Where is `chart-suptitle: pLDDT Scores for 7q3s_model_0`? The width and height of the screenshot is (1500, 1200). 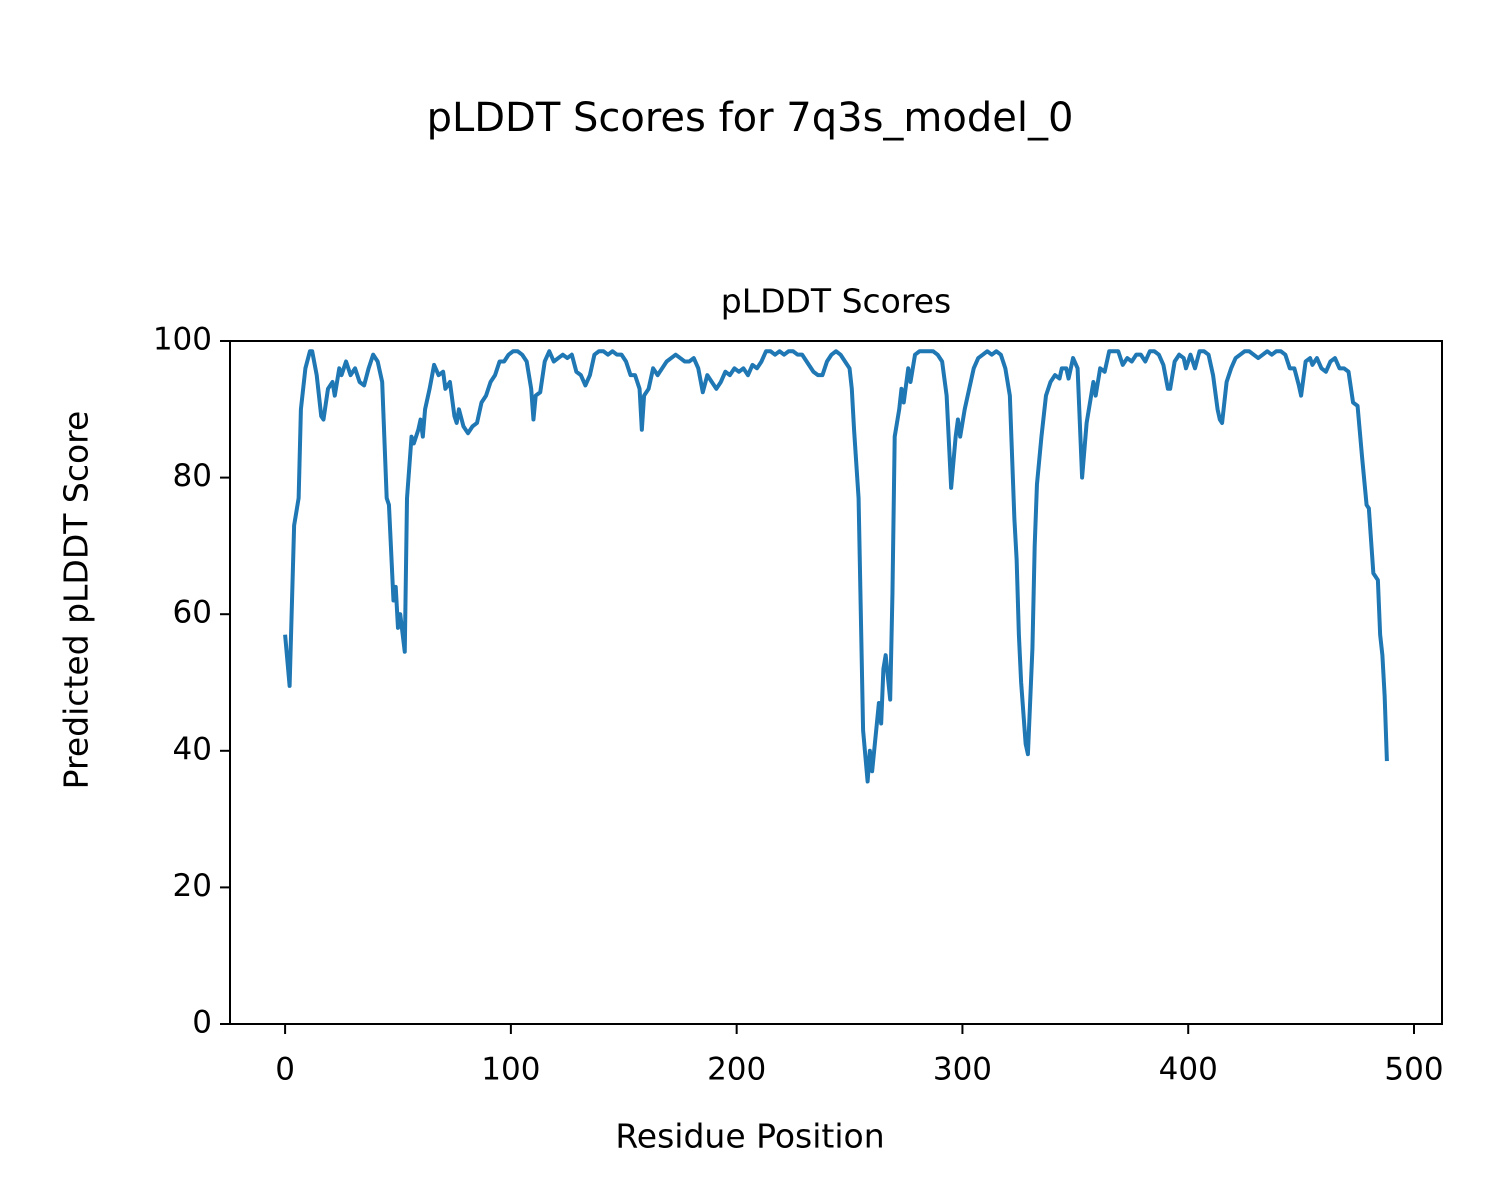 chart-suptitle: pLDDT Scores for 7q3s_model_0 is located at coordinates (750, 118).